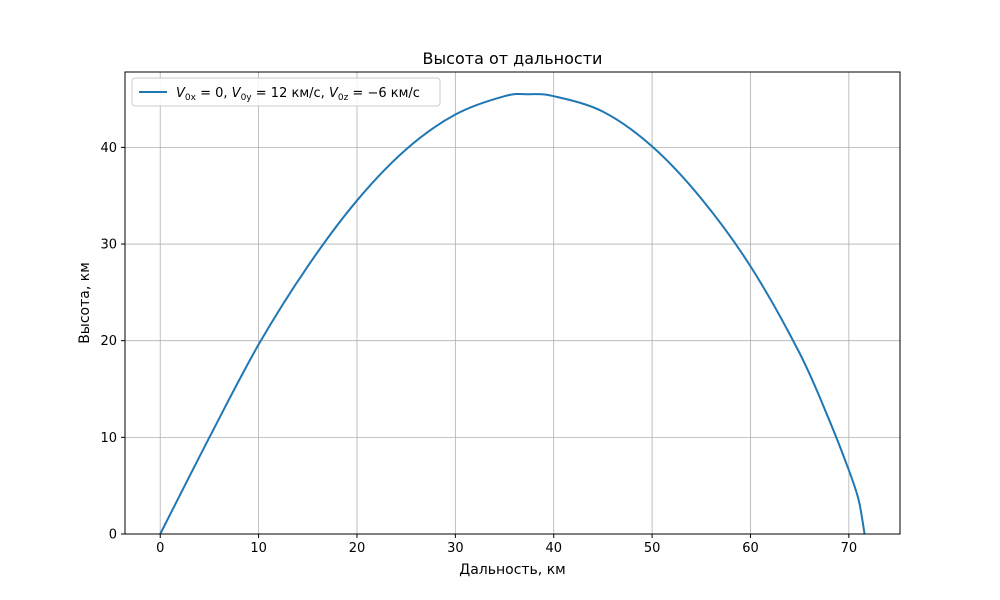 The height and width of the screenshot is (600, 1000). Describe the element at coordinates (455, 548) in the screenshot. I see `x-tick-label: 30` at that location.